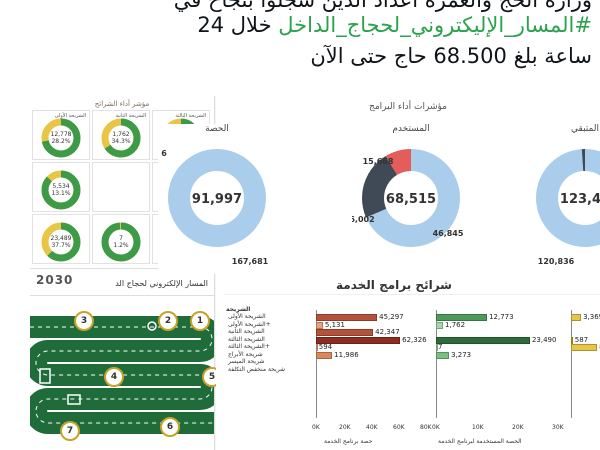  I want to click on vision-2030-logo: 2030, so click(55, 280).